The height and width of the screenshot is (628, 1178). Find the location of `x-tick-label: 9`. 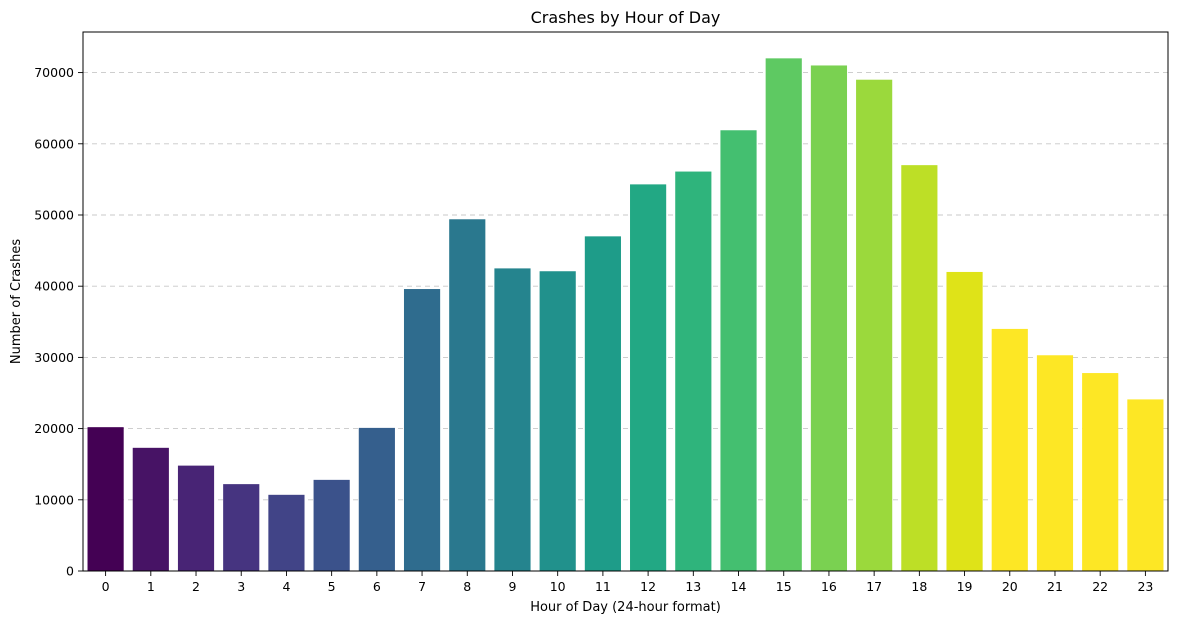

x-tick-label: 9 is located at coordinates (513, 586).